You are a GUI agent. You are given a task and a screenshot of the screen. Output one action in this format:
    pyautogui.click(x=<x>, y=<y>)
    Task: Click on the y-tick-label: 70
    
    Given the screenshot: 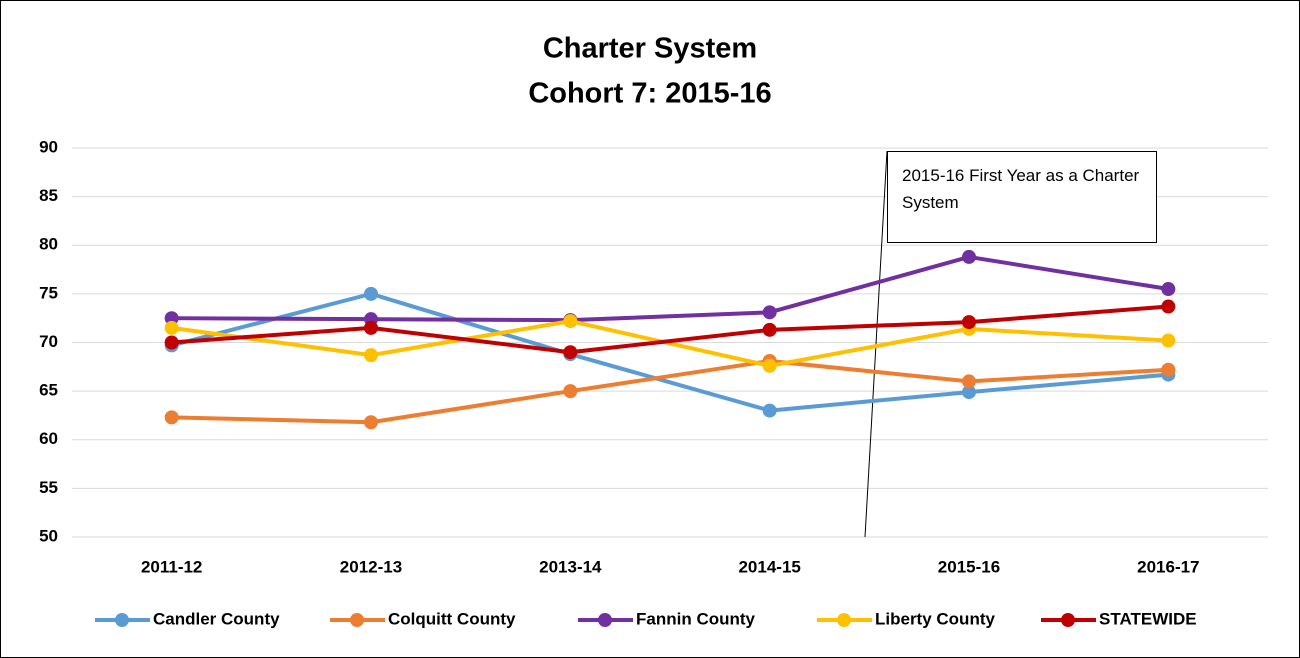 What is the action you would take?
    pyautogui.click(x=48, y=341)
    